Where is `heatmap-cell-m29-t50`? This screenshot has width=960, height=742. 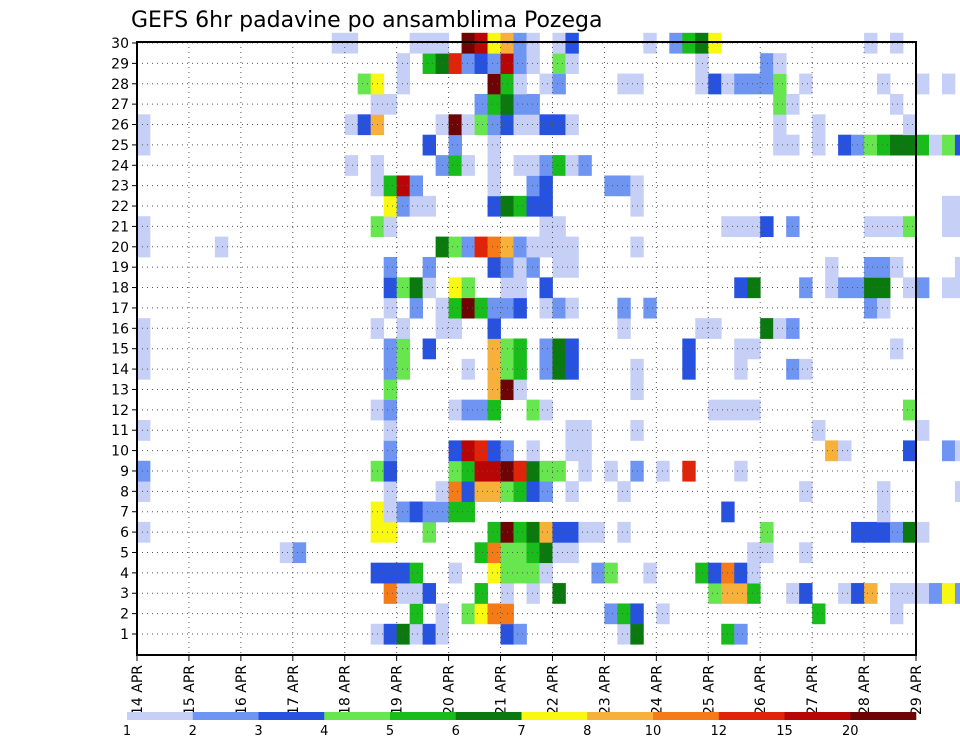
heatmap-cell-m29-t50 is located at coordinates (780, 63).